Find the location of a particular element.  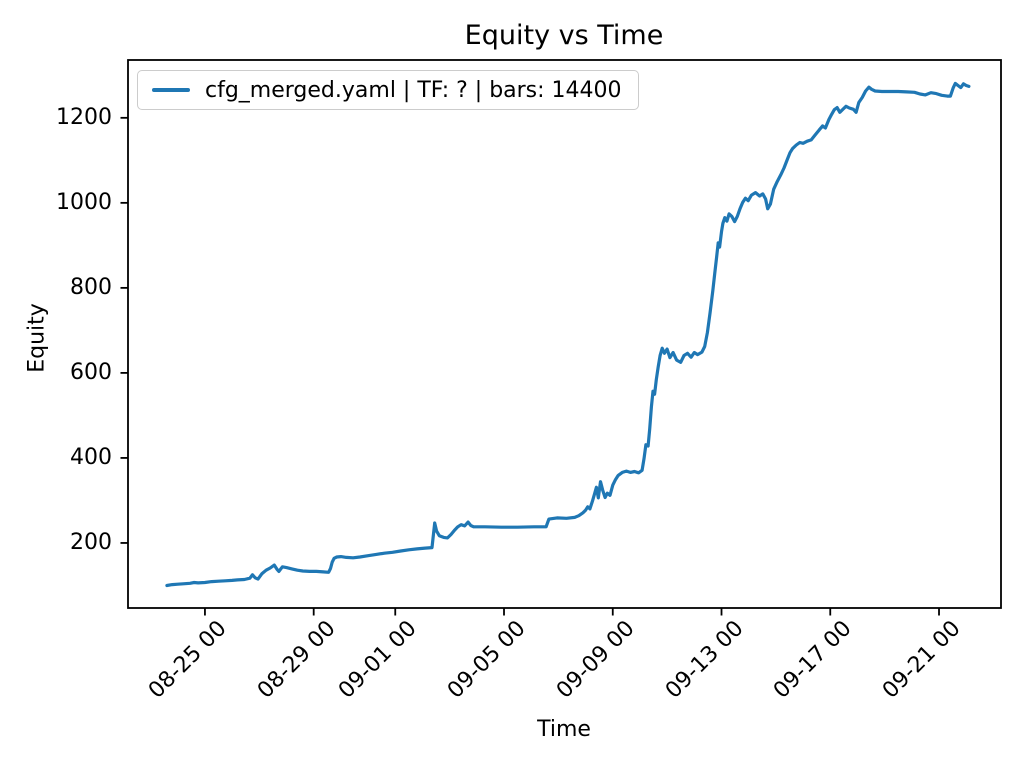

chart-title: Equity vs Time is located at coordinates (564, 35).